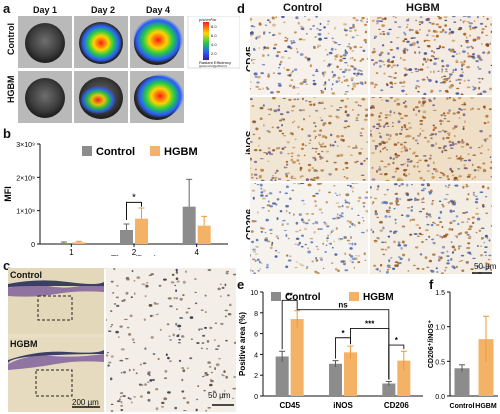 Image resolution: width=500 pixels, height=414 pixels. Describe the element at coordinates (370, 323) in the screenshot. I see `e-sig-label: ***` at that location.